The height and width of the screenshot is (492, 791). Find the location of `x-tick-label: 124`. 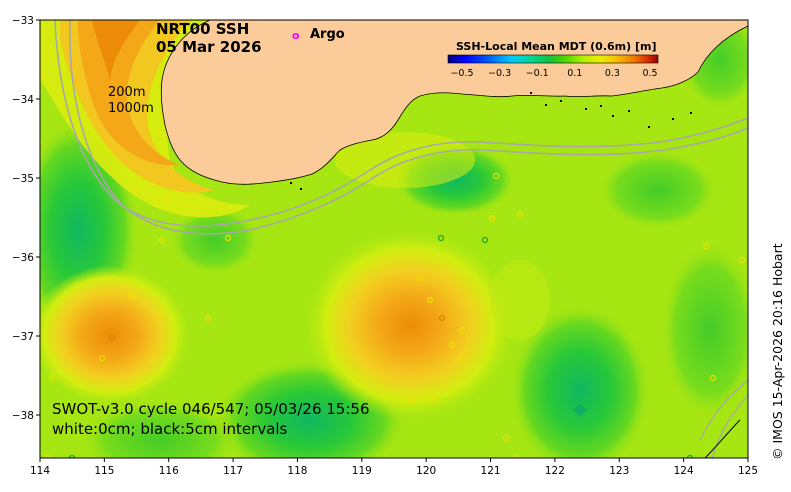

x-tick-label: 124 is located at coordinates (684, 471).